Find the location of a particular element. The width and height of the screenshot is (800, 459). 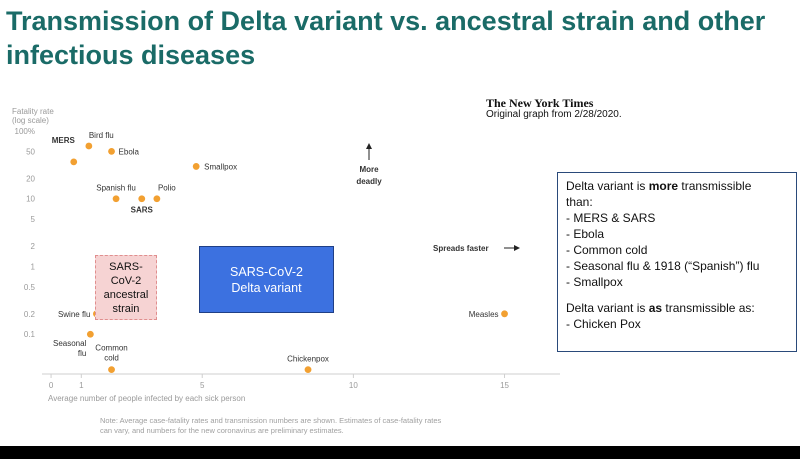

y-tick-label: 0.5 is located at coordinates (30, 287).